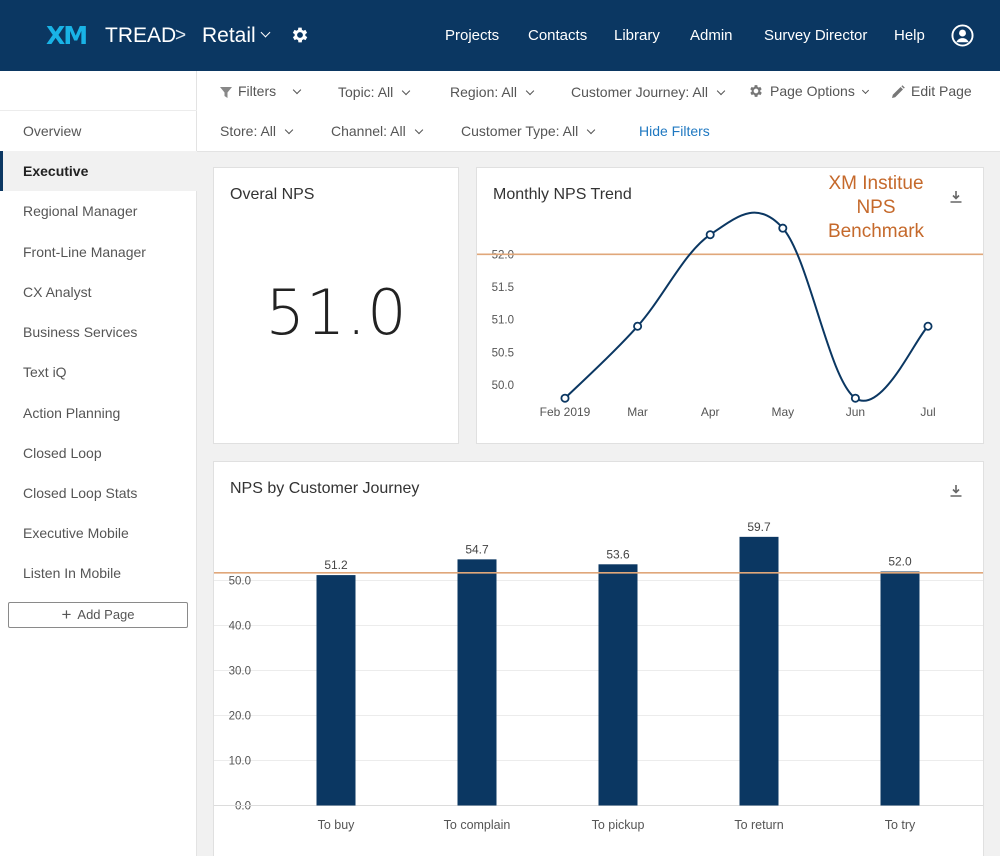 This screenshot has width=1000, height=856. What do you see at coordinates (229, 35) in the screenshot?
I see `project-selector: Retail` at bounding box center [229, 35].